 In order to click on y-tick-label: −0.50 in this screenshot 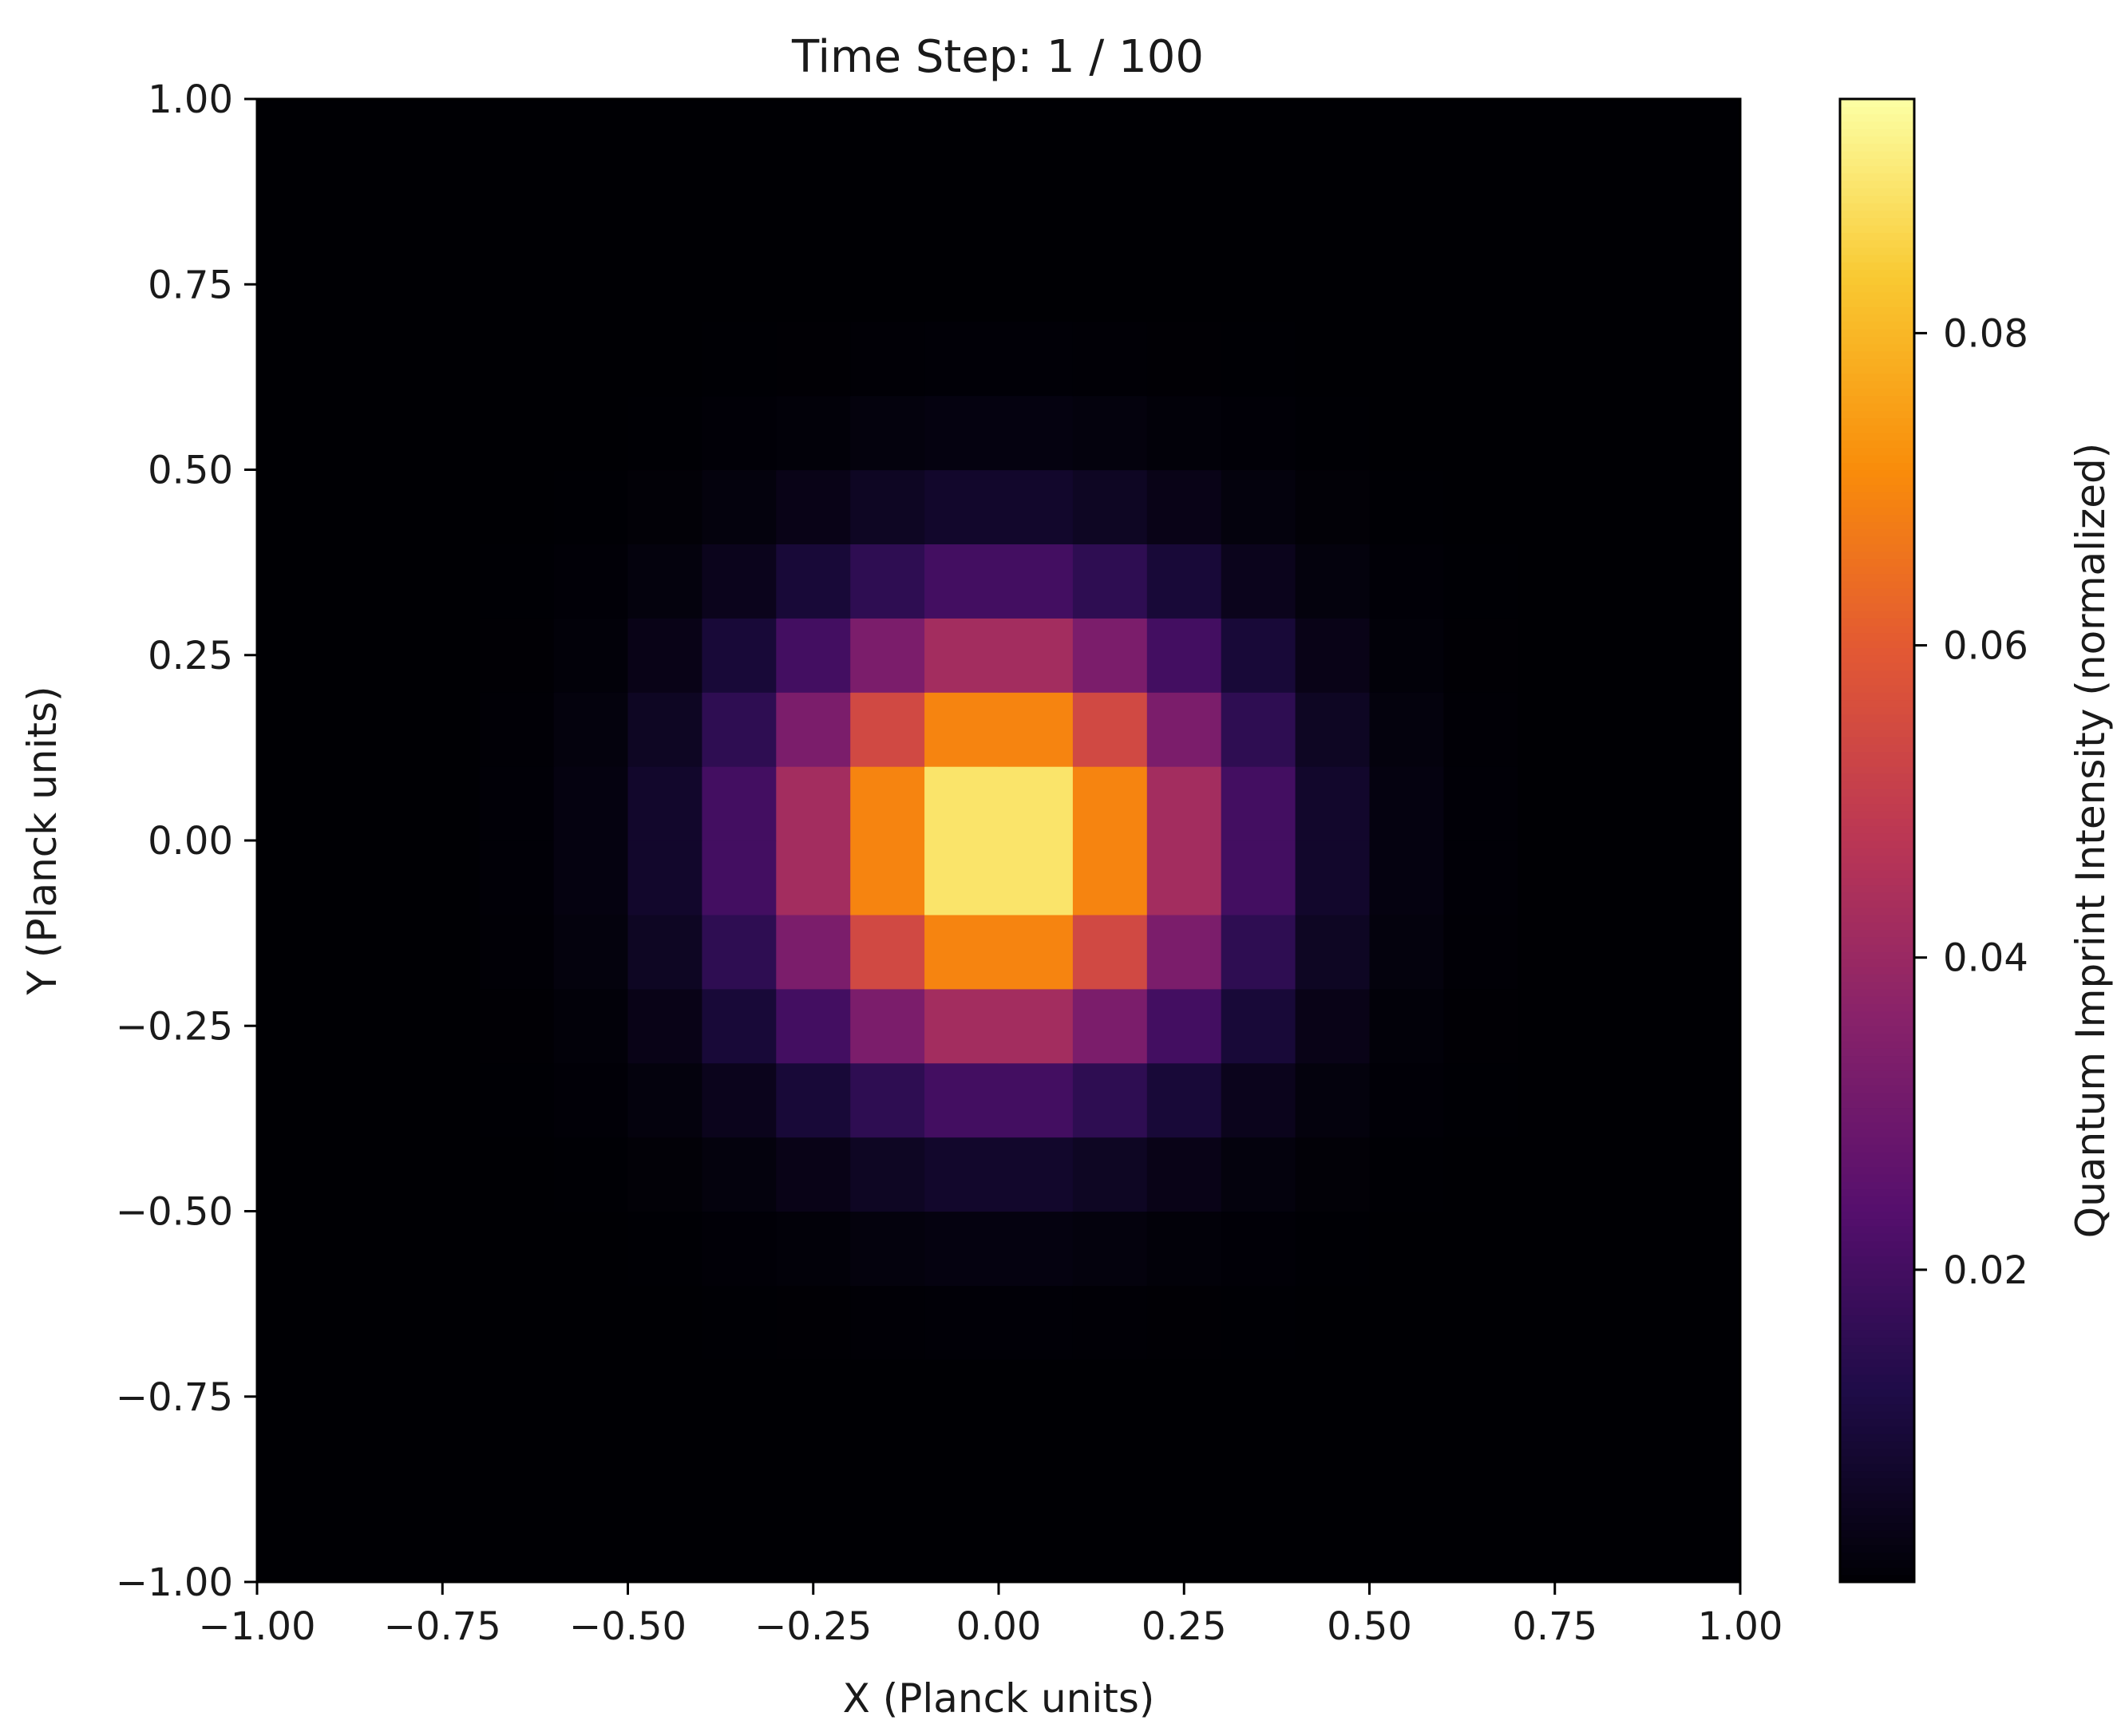, I will do `click(174, 1212)`.